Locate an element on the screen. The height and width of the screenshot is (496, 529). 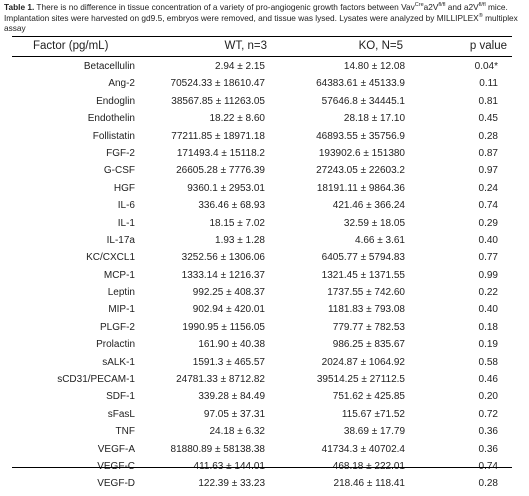
cell-ko: 18191.11 ± 9864.36 is located at coordinates (360, 188).